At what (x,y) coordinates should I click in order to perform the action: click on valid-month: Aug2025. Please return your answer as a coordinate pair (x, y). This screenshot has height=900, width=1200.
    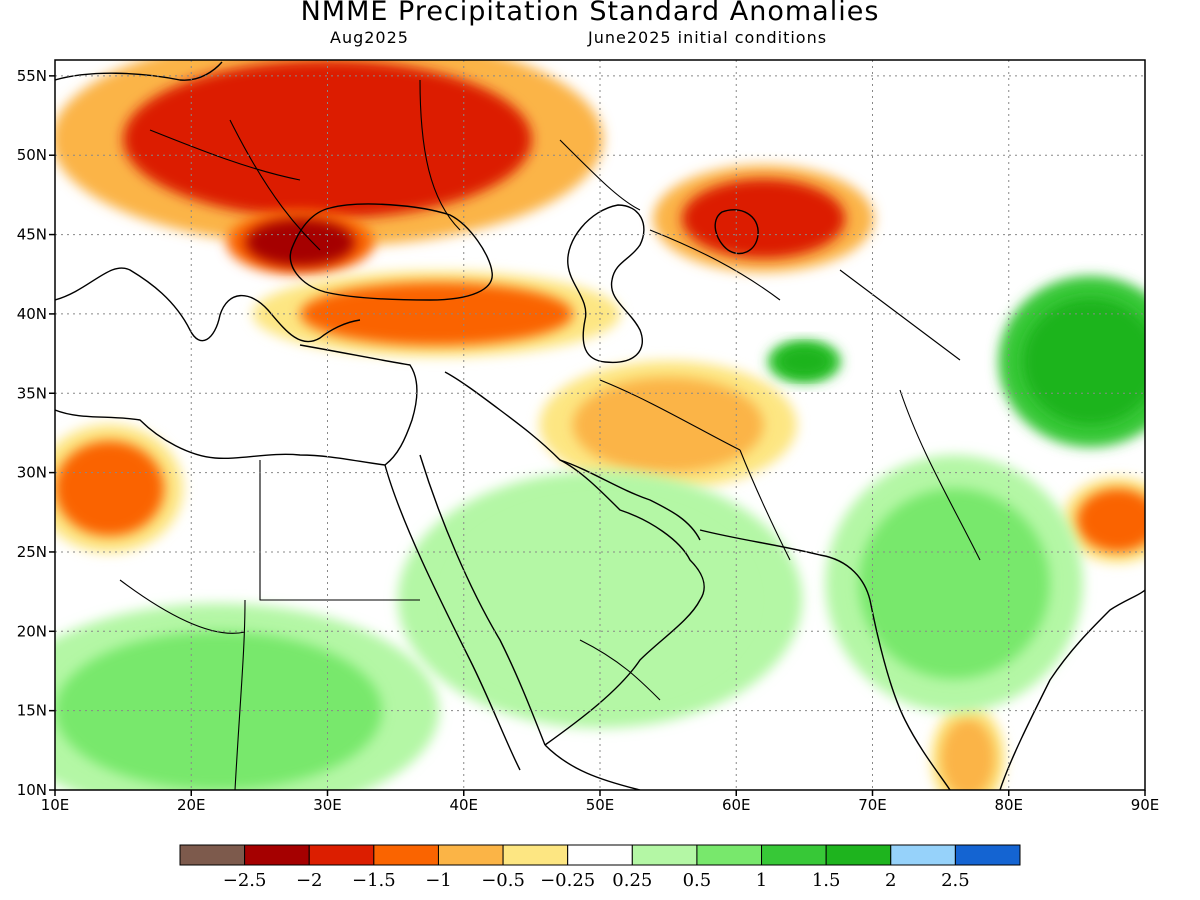
    Looking at the image, I should click on (369, 37).